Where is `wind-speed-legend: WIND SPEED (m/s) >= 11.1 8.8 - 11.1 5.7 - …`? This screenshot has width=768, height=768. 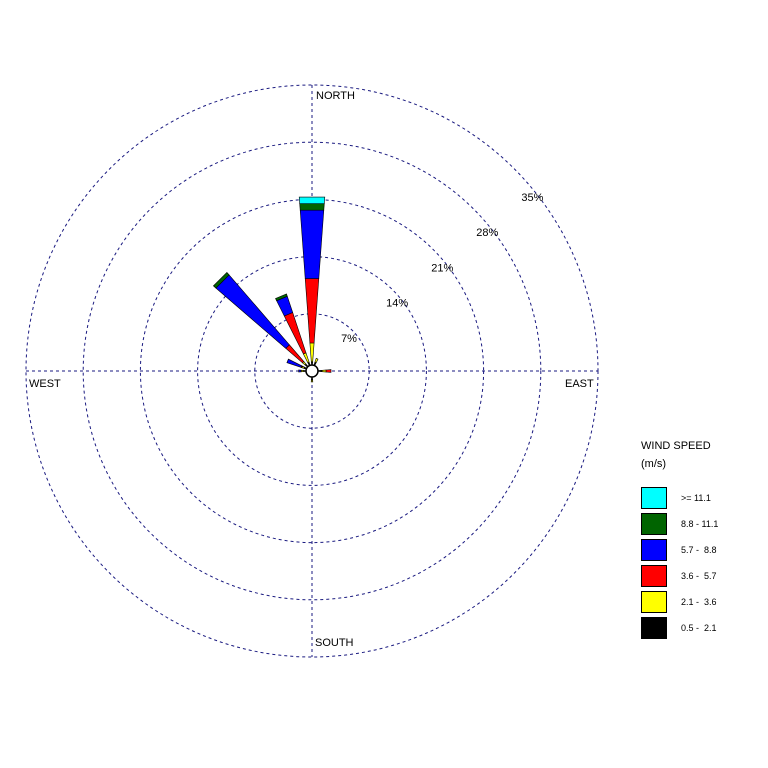
wind-speed-legend: WIND SPEED (m/s) >= 11.1 8.8 - 11.1 5.7 - … is located at coordinates (701, 539).